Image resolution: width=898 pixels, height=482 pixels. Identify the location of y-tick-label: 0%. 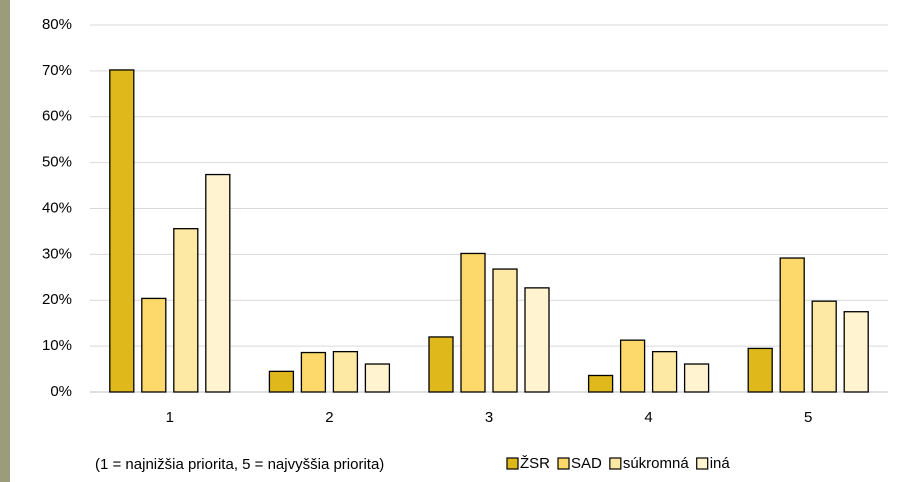
(61, 391).